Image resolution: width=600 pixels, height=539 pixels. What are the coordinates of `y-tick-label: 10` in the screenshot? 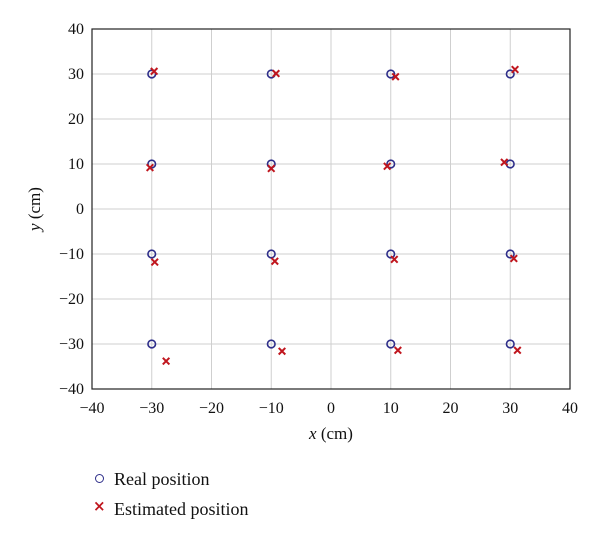 It's located at (76, 164).